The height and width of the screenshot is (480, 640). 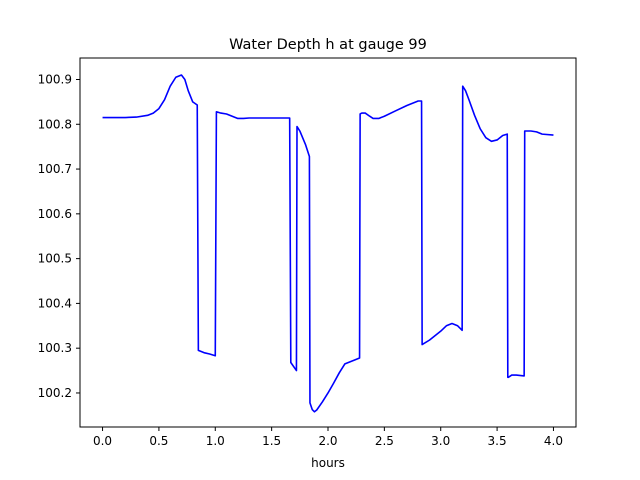 I want to click on chart-title: Water Depth h at gauge 99, so click(x=328, y=45).